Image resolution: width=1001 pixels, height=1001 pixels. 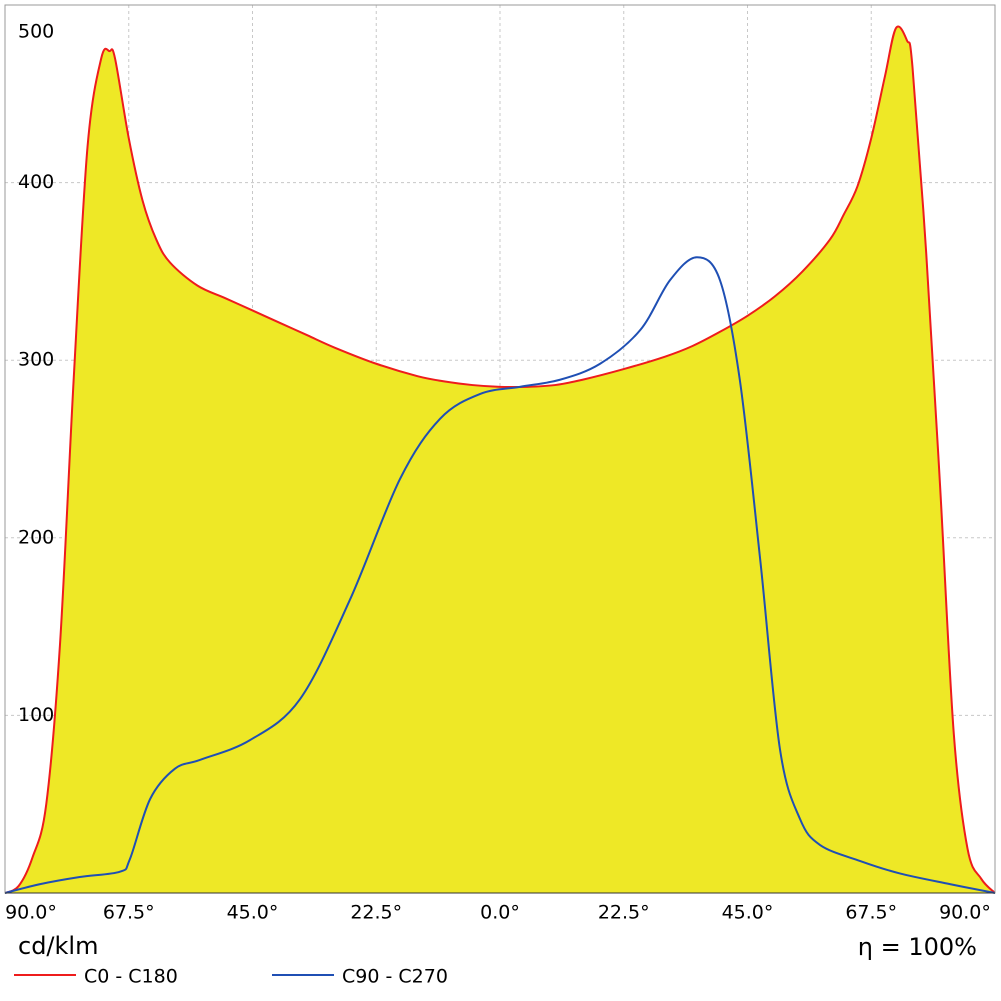 What do you see at coordinates (36, 32) in the screenshot?
I see `y-tick-label: 500` at bounding box center [36, 32].